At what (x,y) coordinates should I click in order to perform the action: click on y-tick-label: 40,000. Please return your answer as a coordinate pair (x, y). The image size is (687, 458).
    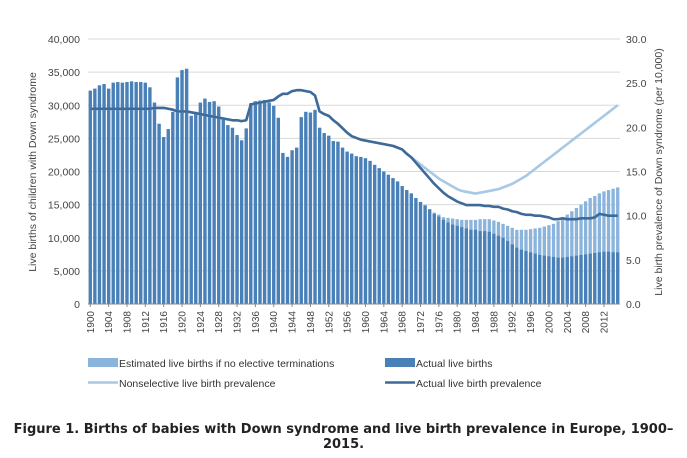
    Looking at the image, I should click on (64, 40).